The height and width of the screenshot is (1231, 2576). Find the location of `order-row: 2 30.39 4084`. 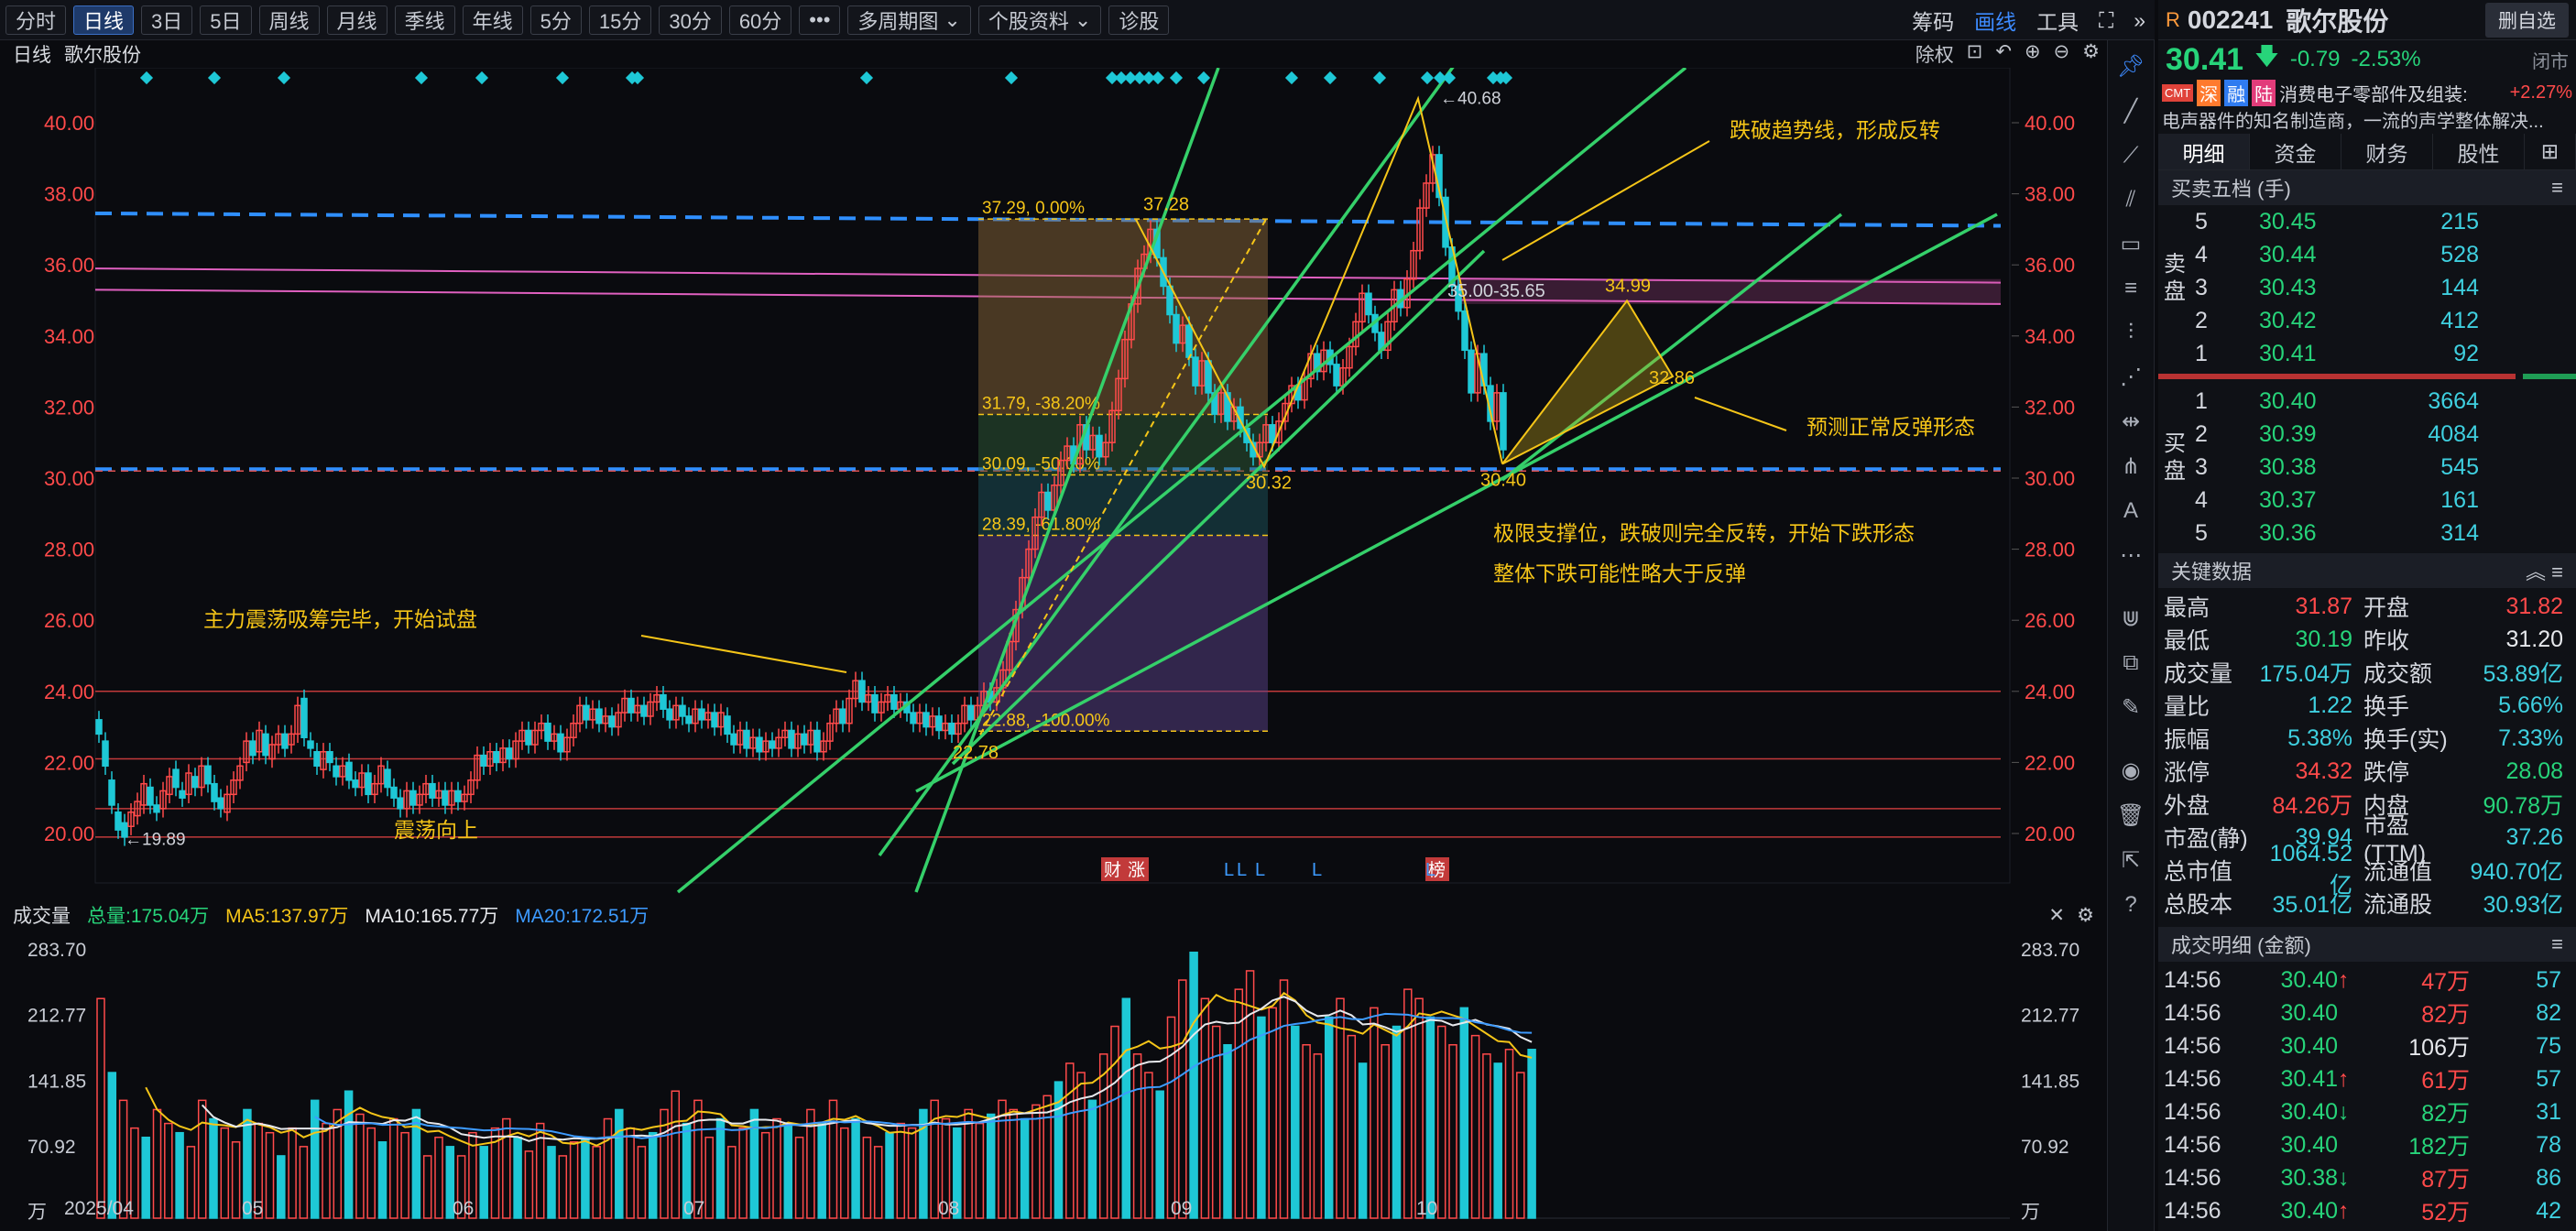

order-row: 2 30.39 4084 is located at coordinates (2386, 434).